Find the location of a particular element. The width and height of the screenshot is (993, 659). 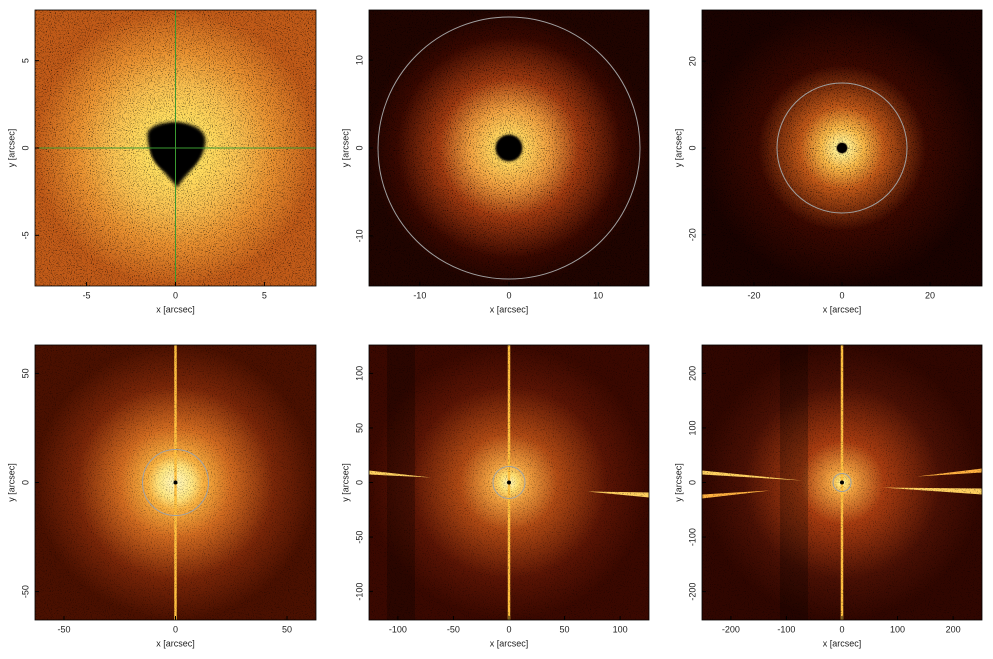

y-tick-label: -20 is located at coordinates (692, 234).